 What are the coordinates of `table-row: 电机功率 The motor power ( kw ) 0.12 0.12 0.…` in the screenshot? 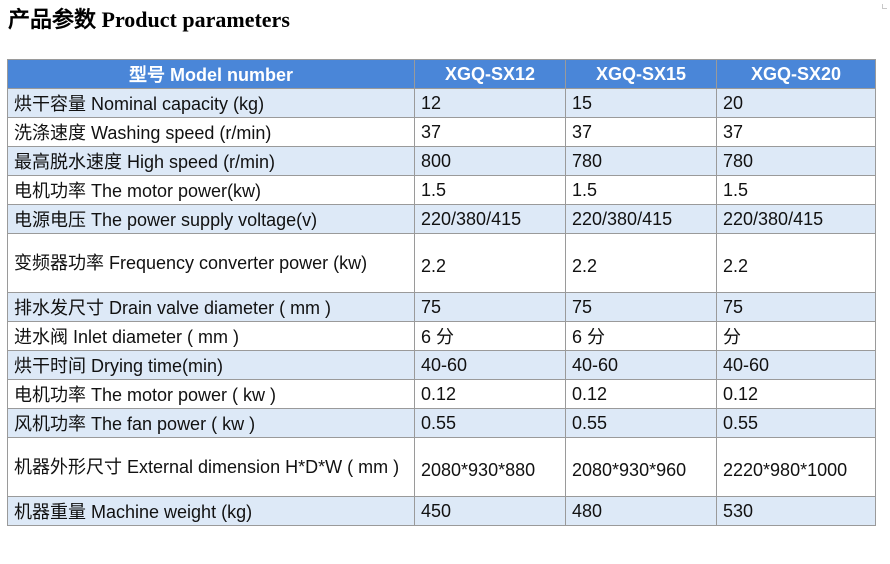 It's located at (441, 394).